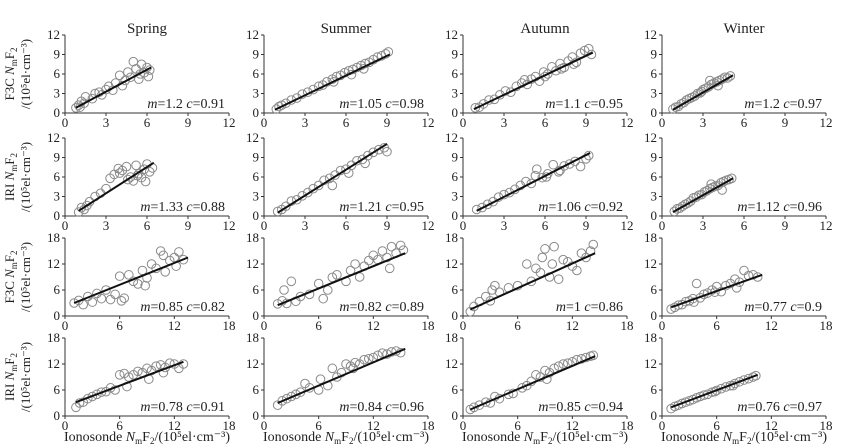  Describe the element at coordinates (10, 177) in the screenshot. I see `ylabel-line1: IRI NmF2` at that location.